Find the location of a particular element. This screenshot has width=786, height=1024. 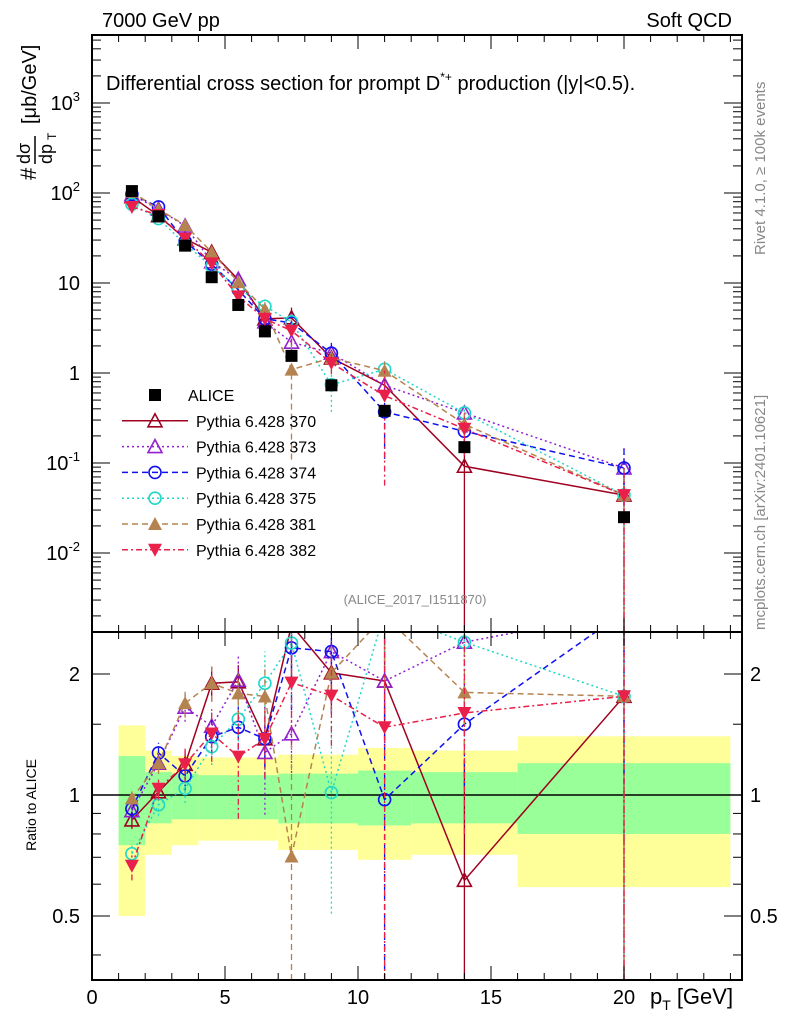

ratio-tick-label-left: 0.5 is located at coordinates (66, 917).